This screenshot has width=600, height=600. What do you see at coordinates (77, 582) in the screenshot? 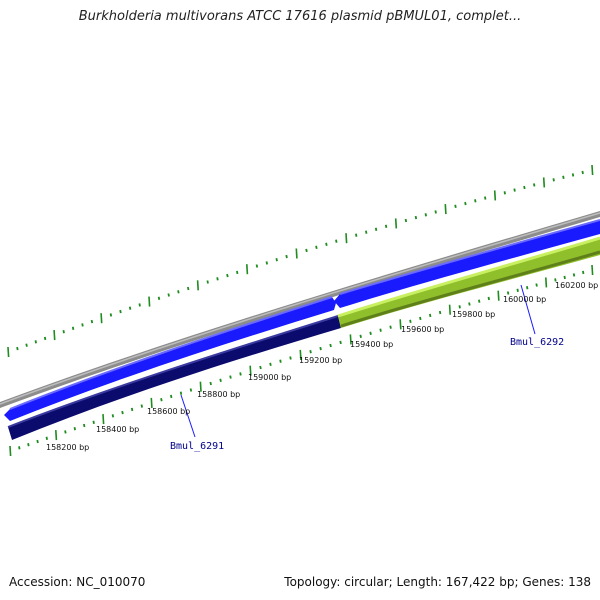
I see `accession-text: Accession: NC_010070` at bounding box center [77, 582].